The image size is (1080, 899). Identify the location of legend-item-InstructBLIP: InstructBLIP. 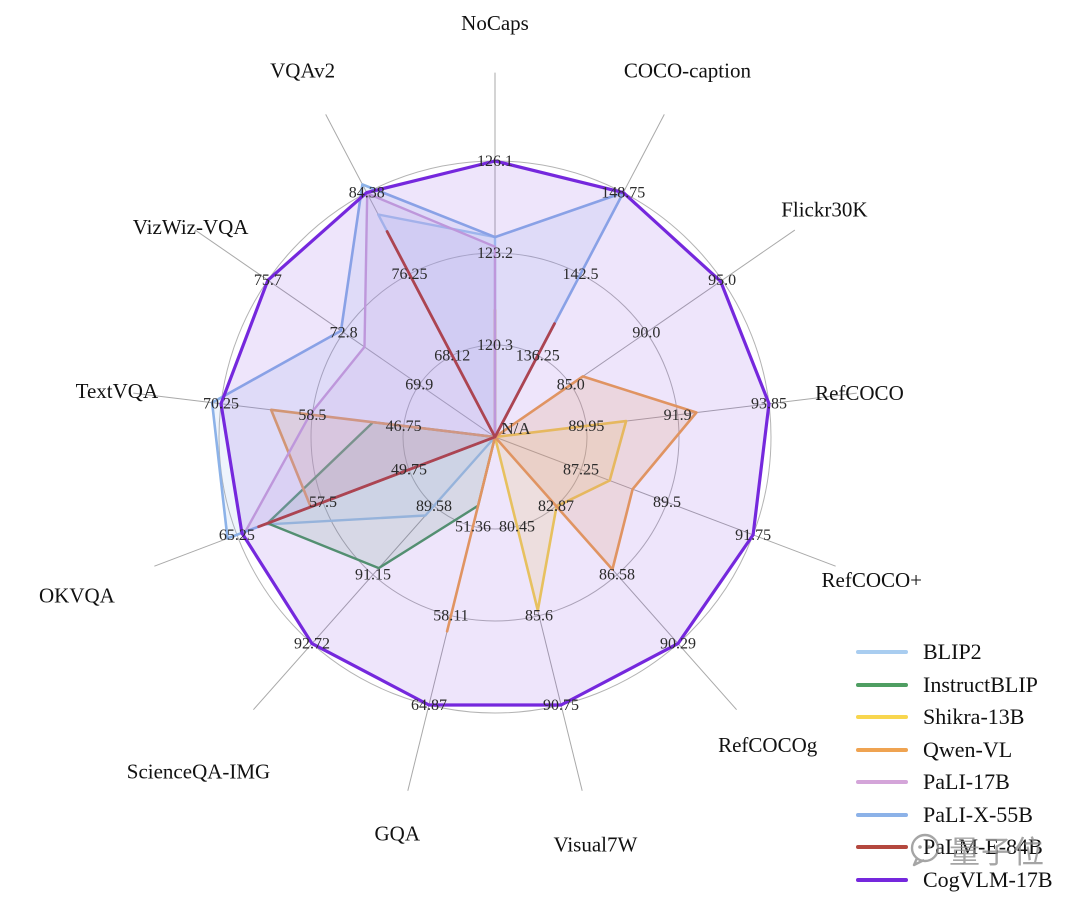
(954, 685).